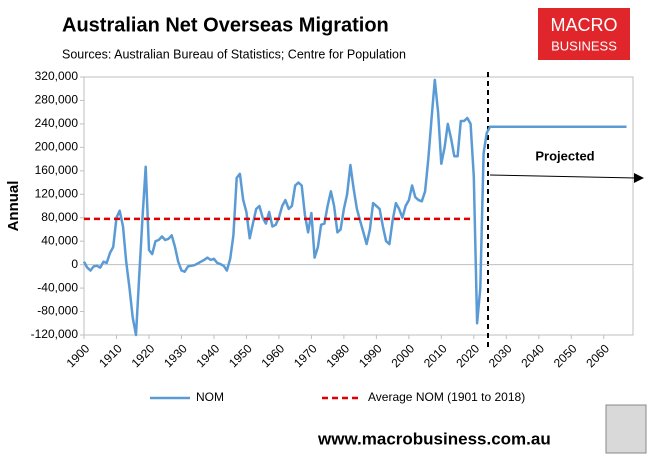  What do you see at coordinates (565, 355) in the screenshot?
I see `x-tick-label: 2050` at bounding box center [565, 355].